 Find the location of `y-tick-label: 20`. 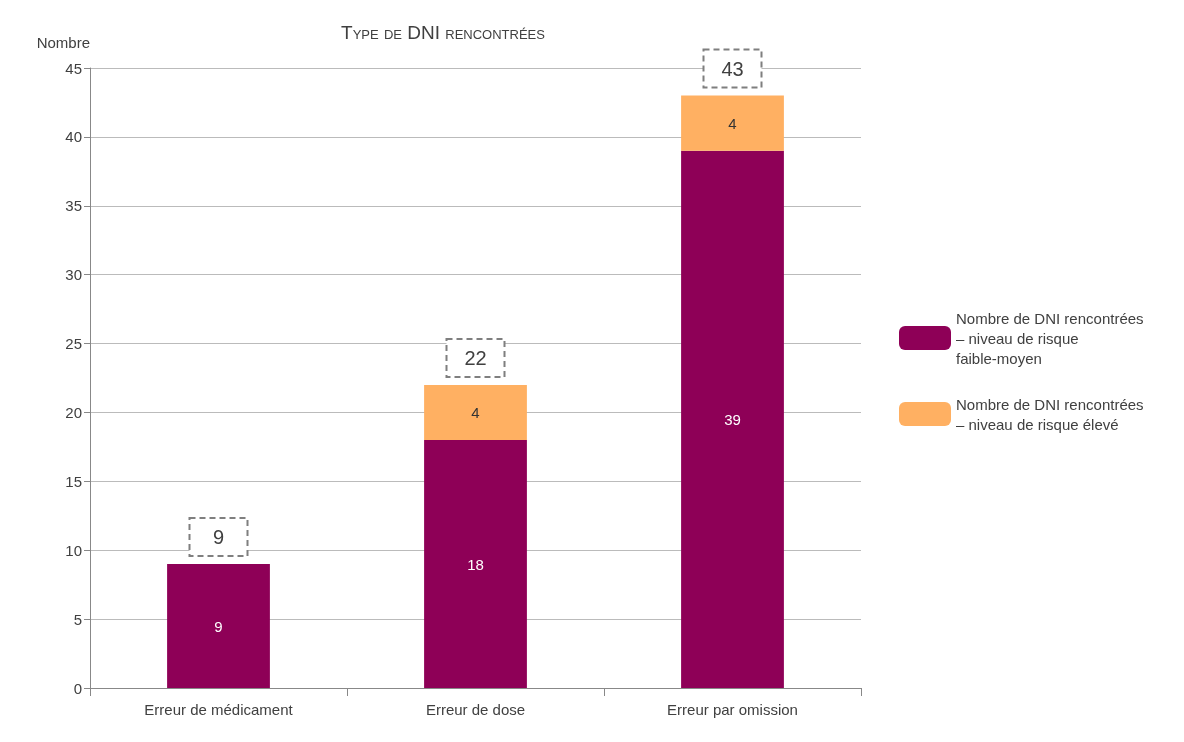

y-tick-label: 20 is located at coordinates (73, 412).